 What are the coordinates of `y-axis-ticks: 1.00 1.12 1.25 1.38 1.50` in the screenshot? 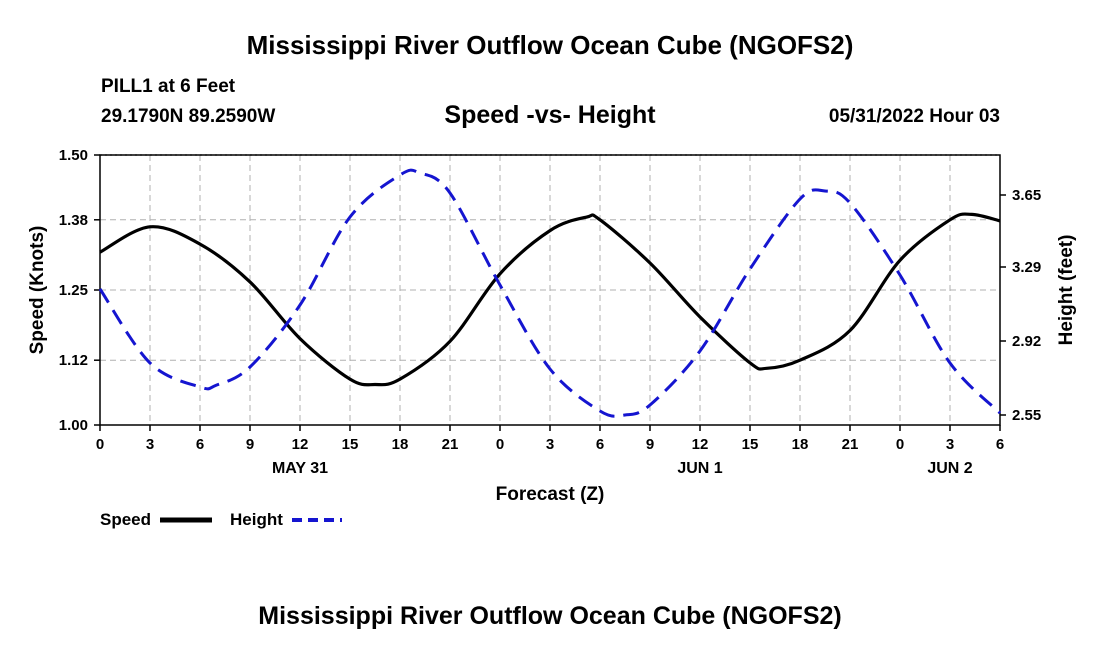 It's located at (79, 290).